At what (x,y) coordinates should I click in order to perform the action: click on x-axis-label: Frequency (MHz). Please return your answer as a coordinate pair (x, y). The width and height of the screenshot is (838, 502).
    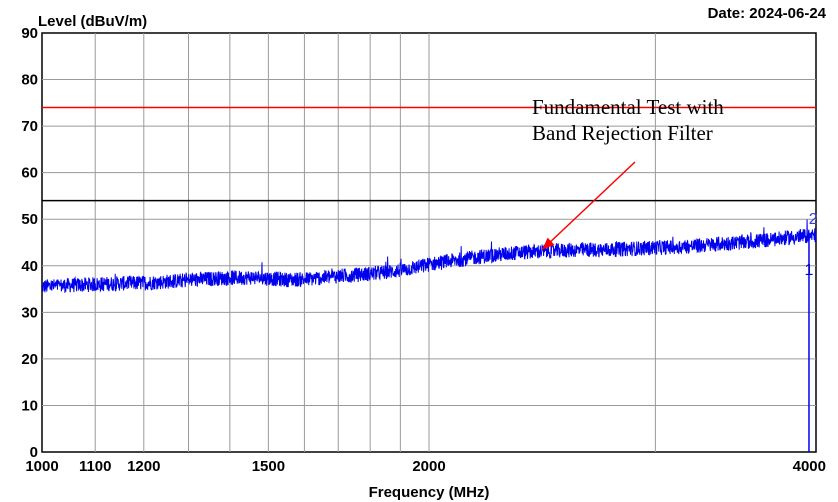
    Looking at the image, I should click on (429, 492).